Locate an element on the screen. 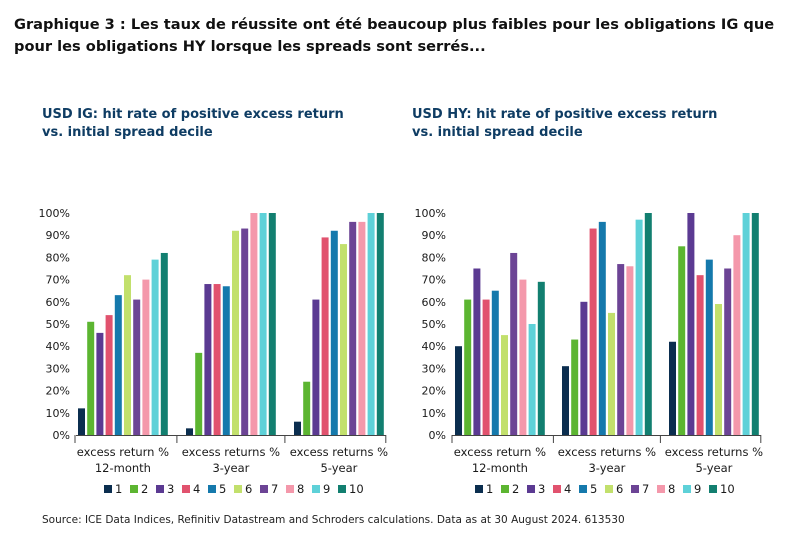  ig-legend-label-4: 4 is located at coordinates (196, 489).